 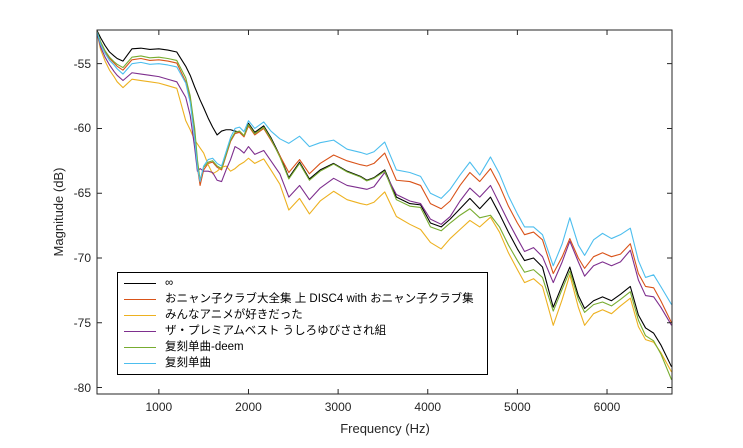 I want to click on legend-label: 复刻单曲-deem, so click(x=204, y=346).